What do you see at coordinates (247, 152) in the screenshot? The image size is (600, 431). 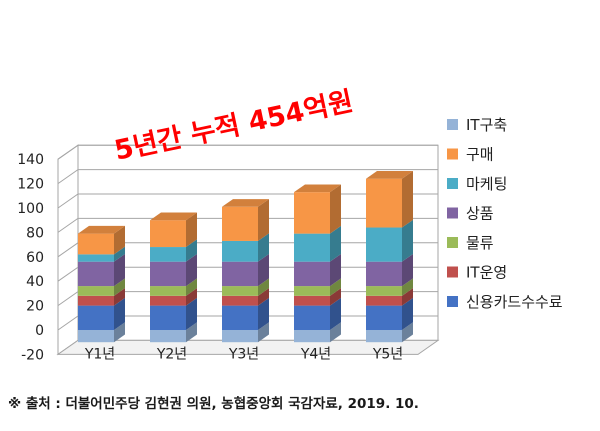 I see `gridline` at bounding box center [247, 152].